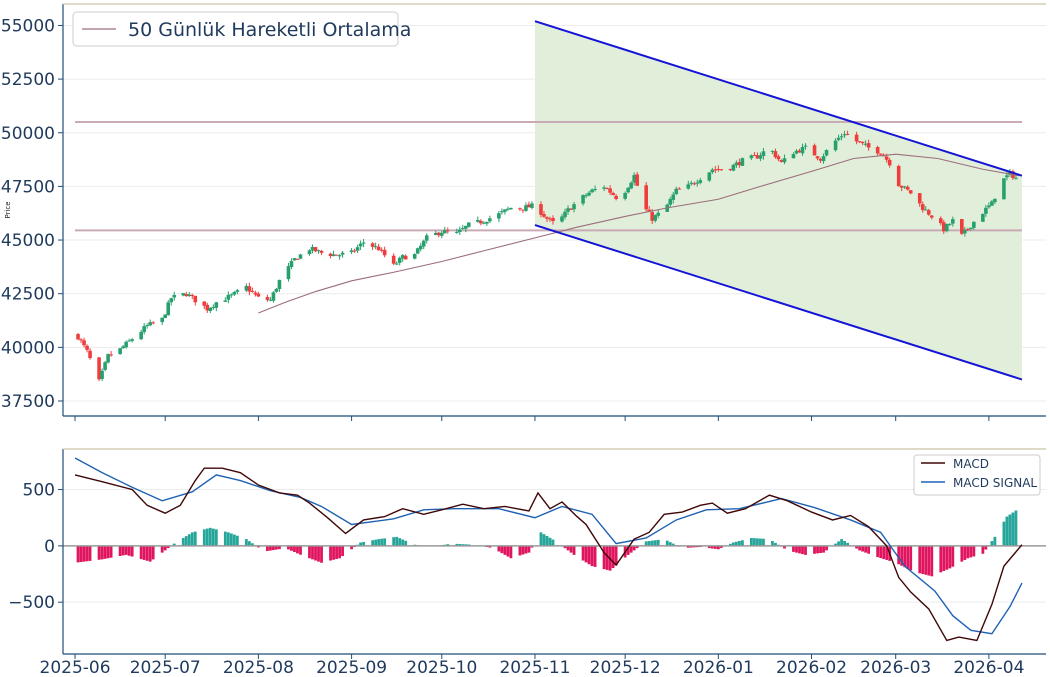 This screenshot has height=677, width=1050. Describe the element at coordinates (165, 667) in the screenshot. I see `x-tick-label: 2025-07` at that location.